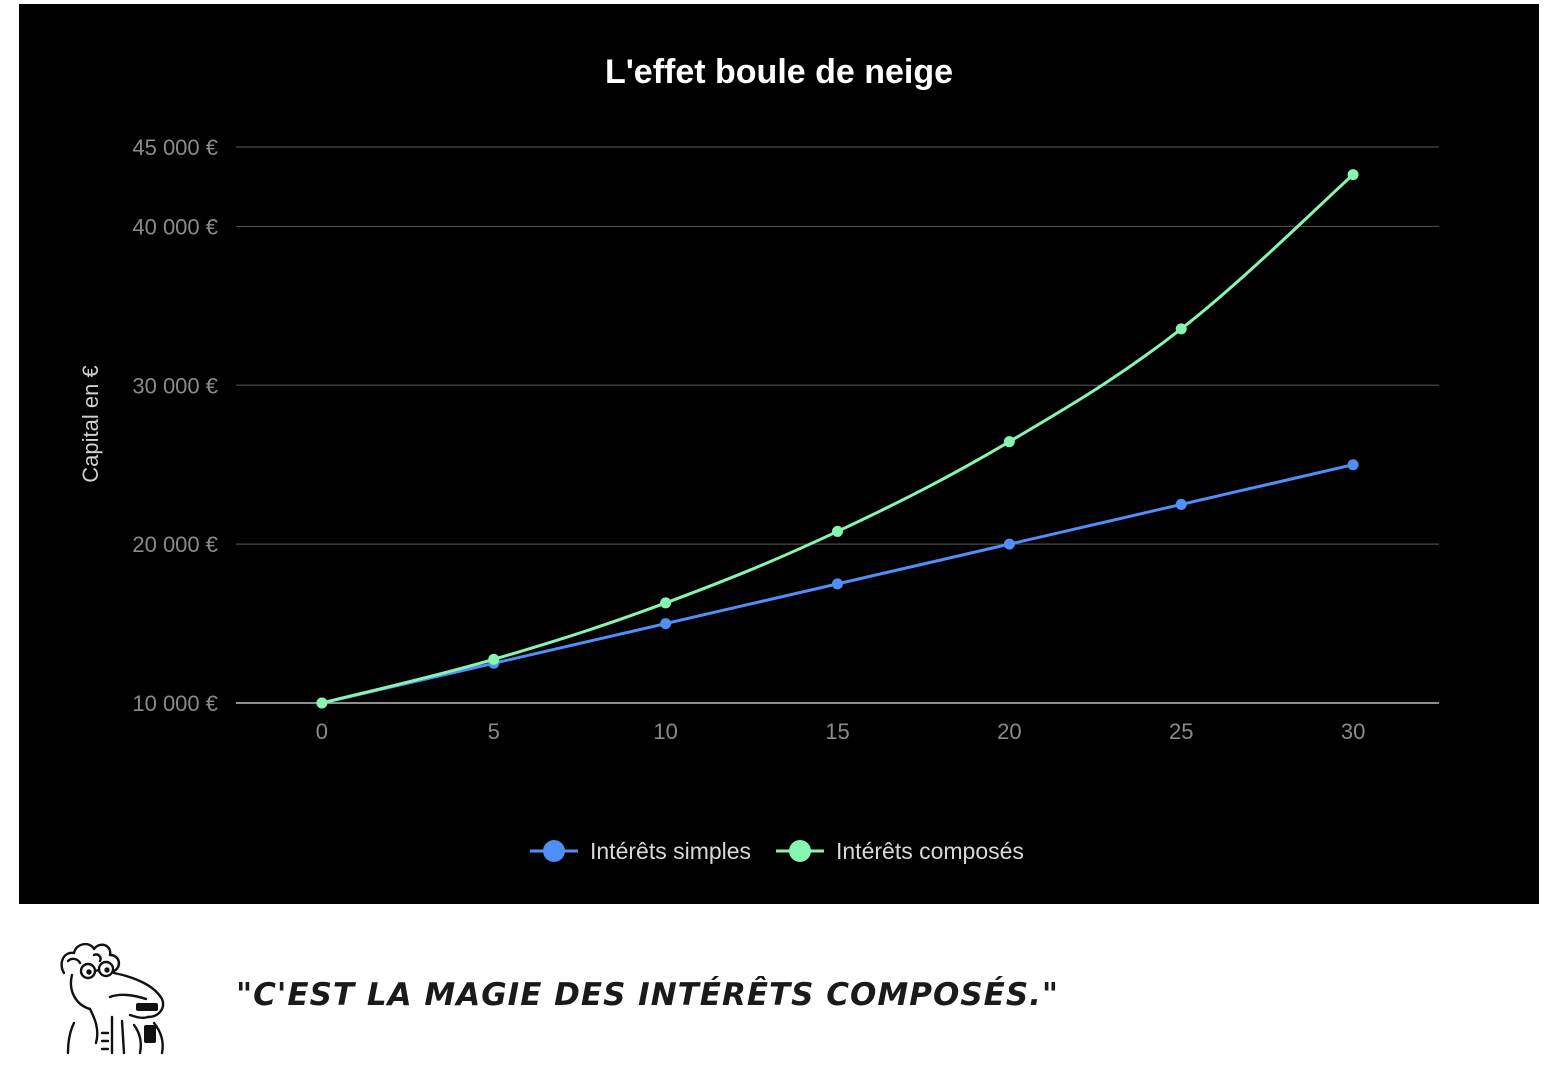 This screenshot has height=1066, width=1554. I want to click on legend-label: Intérêts simples, so click(670, 851).